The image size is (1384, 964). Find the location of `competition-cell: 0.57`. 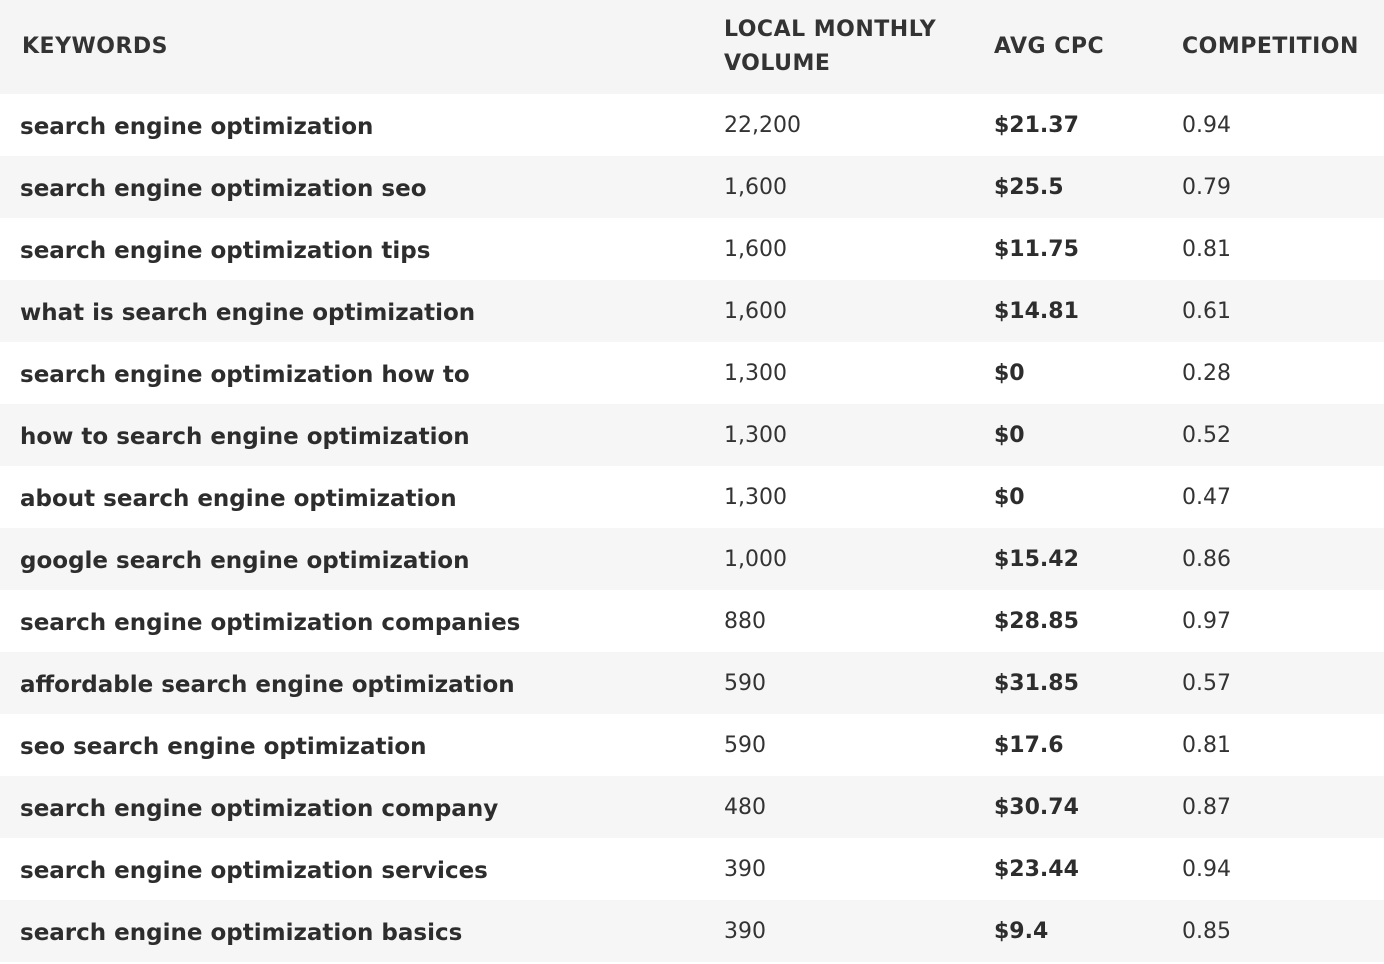

competition-cell: 0.57 is located at coordinates (1206, 683).